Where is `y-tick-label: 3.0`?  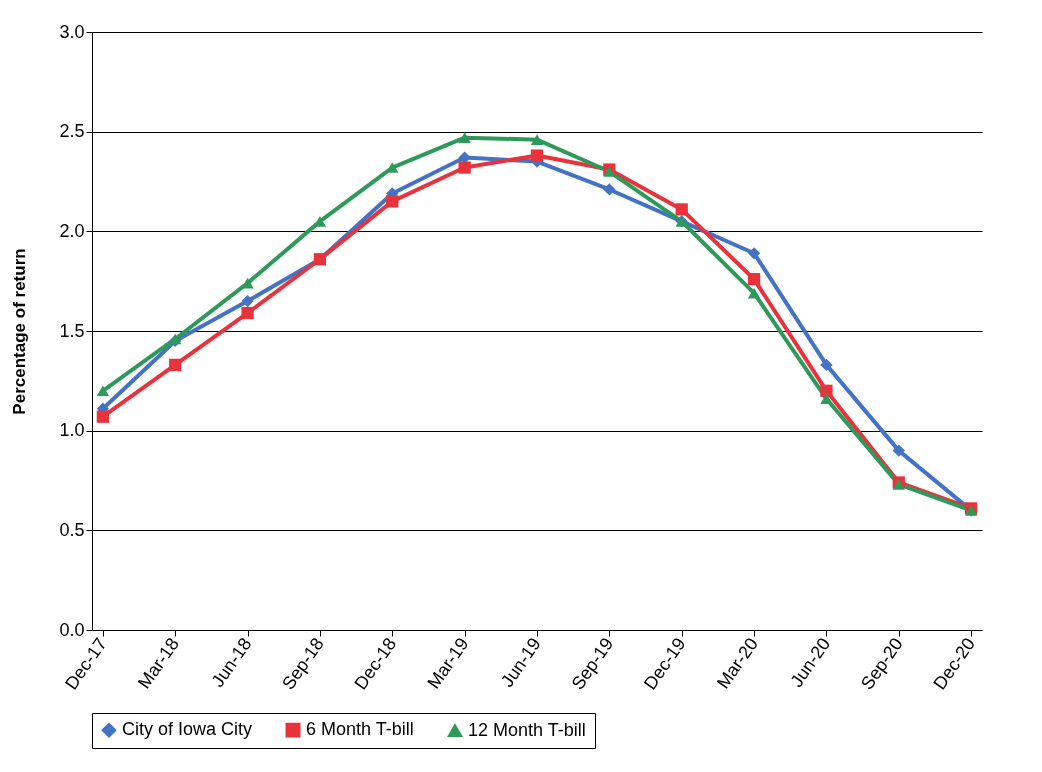 y-tick-label: 3.0 is located at coordinates (72, 31).